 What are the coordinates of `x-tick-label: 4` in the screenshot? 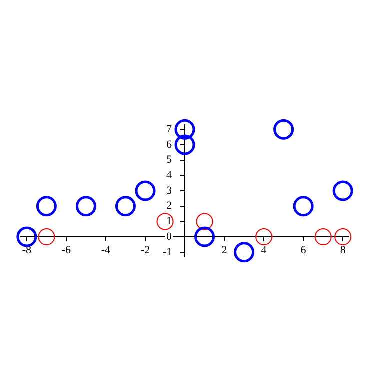 It's located at (264, 250).